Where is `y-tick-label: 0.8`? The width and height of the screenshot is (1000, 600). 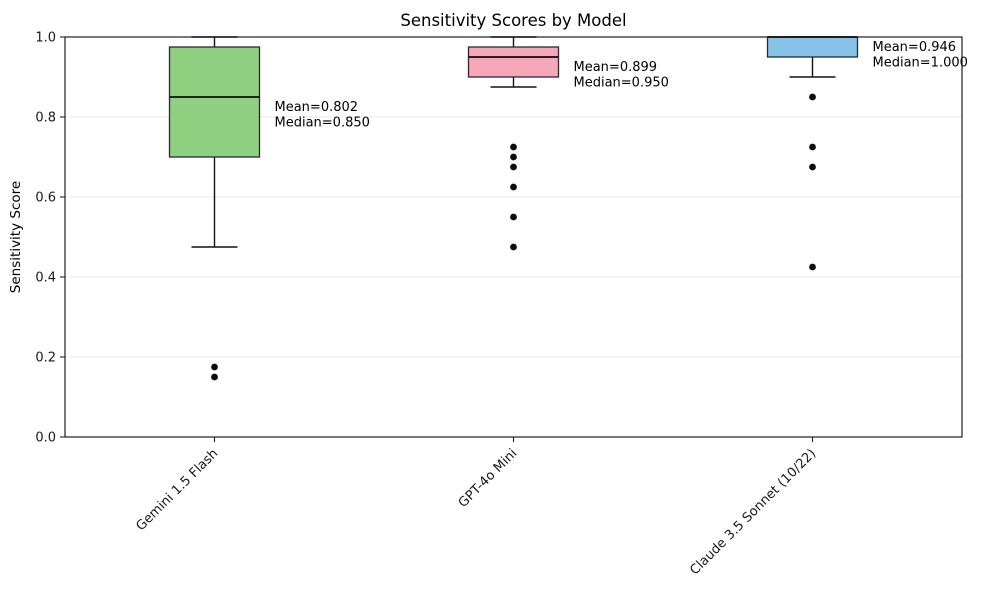 y-tick-label: 0.8 is located at coordinates (45, 118).